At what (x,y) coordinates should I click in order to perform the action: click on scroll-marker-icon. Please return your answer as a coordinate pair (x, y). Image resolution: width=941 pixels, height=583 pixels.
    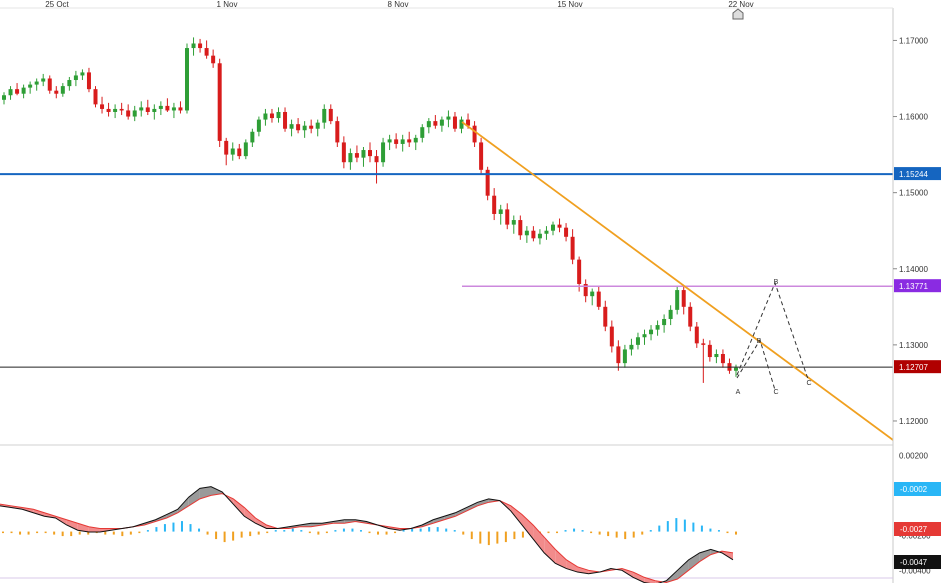
    Looking at the image, I should click on (738, 14).